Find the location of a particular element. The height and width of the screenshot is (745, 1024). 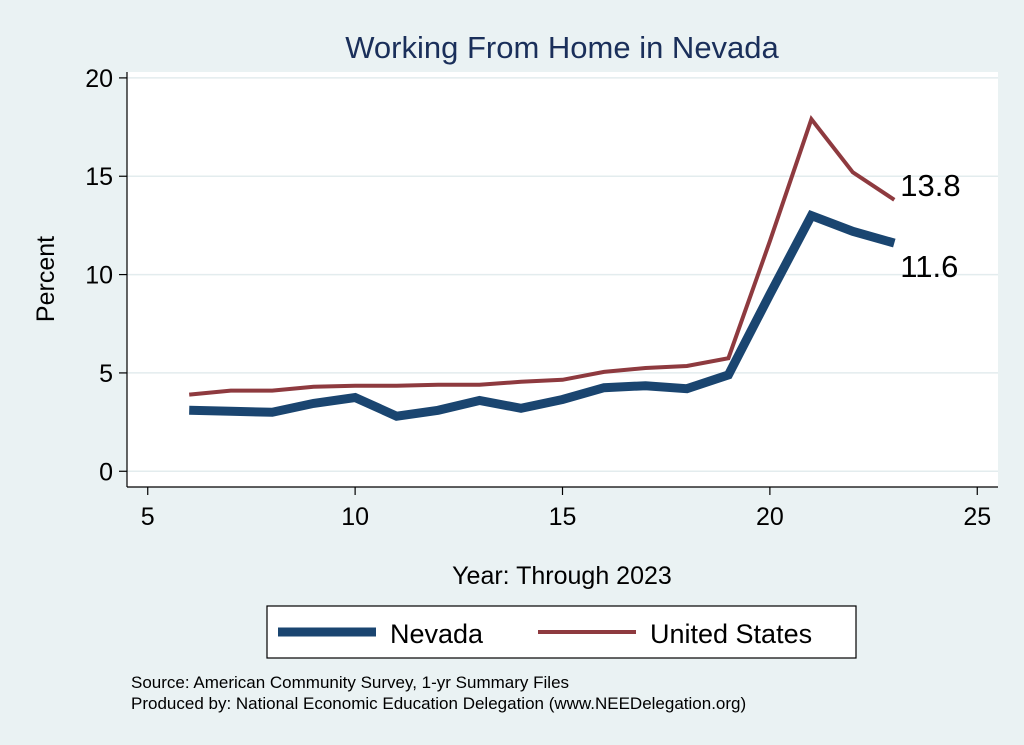

x-tick-label: 15 is located at coordinates (563, 517).